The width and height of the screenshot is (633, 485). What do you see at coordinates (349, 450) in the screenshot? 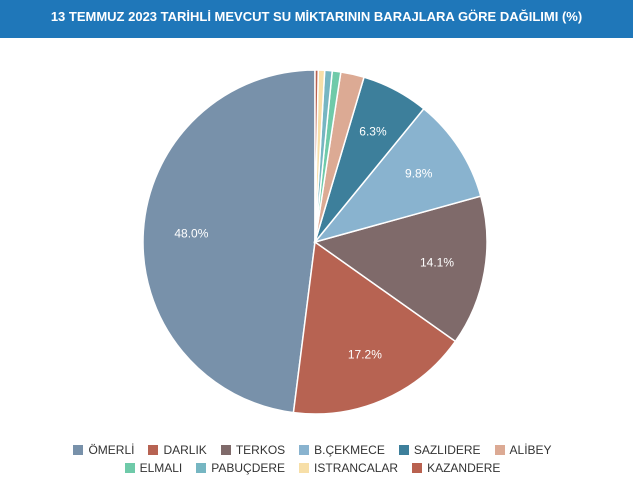
I see `legend-label: B.ÇEKMECE` at bounding box center [349, 450].